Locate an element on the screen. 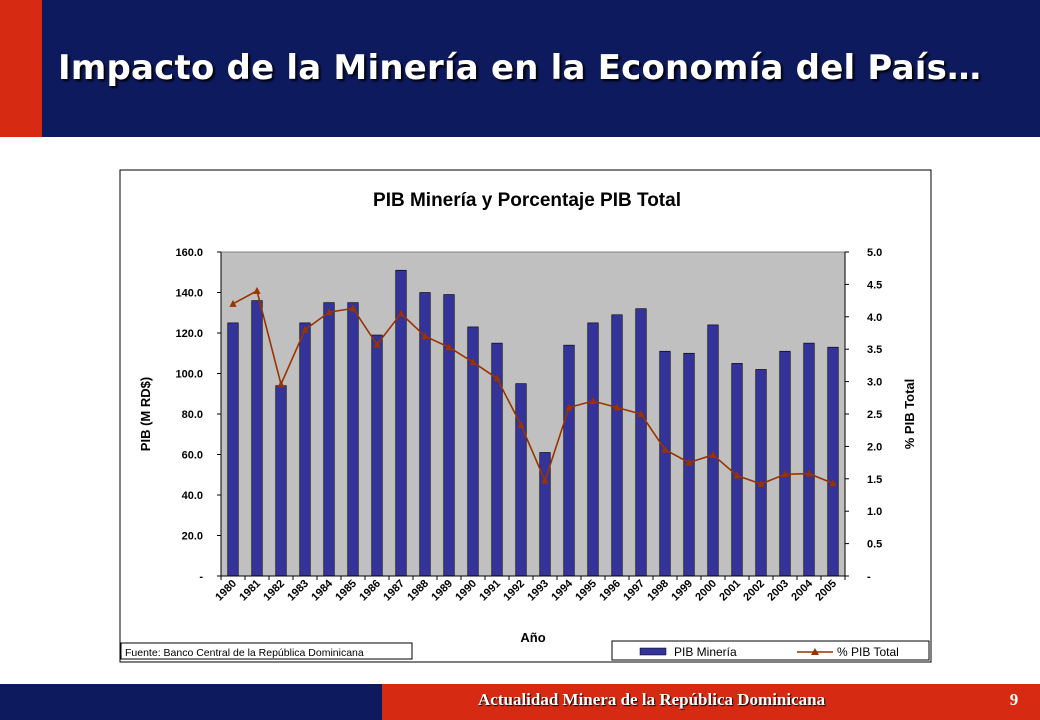 The width and height of the screenshot is (1040, 720). footer-band-left is located at coordinates (191, 702).